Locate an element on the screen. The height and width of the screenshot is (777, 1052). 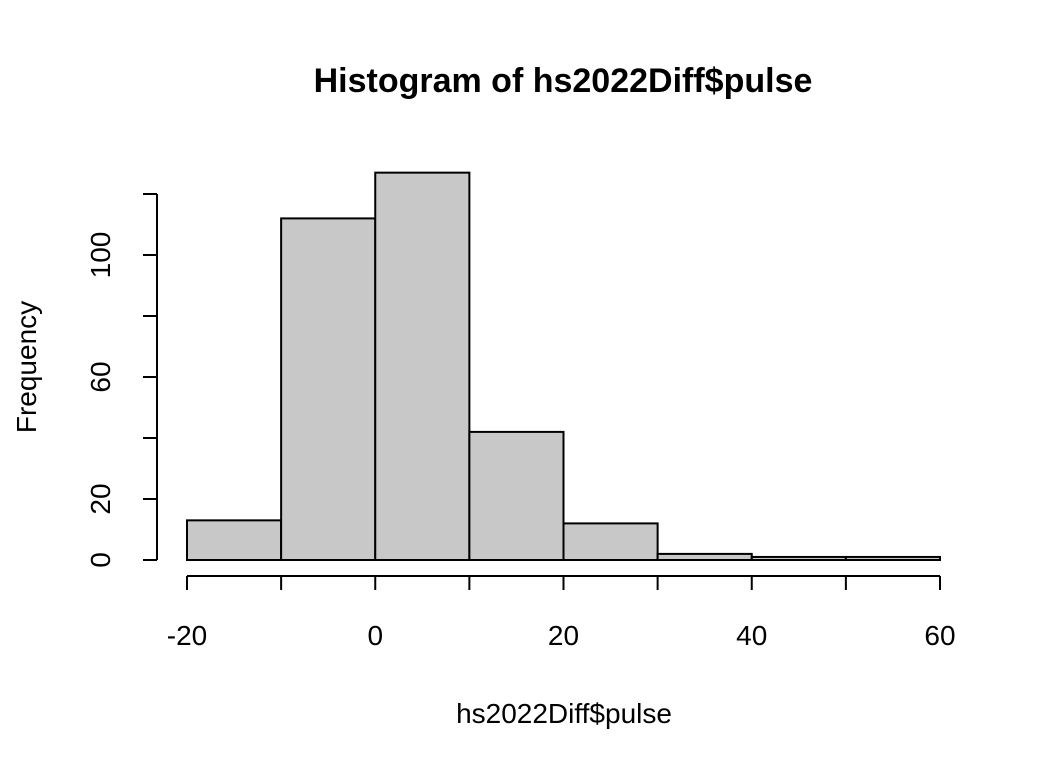
y-axis: 0 20 60 100 is located at coordinates (121, 380).